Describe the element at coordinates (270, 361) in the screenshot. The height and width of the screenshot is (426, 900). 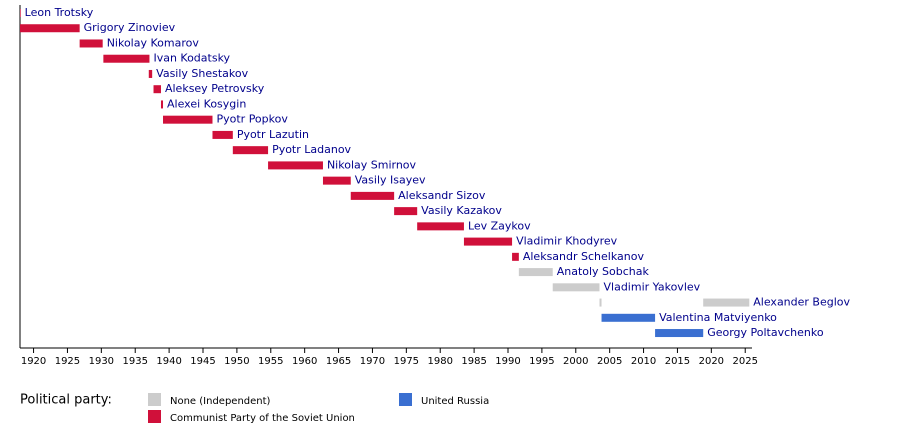
I see `x-tick-label: 1955` at that location.